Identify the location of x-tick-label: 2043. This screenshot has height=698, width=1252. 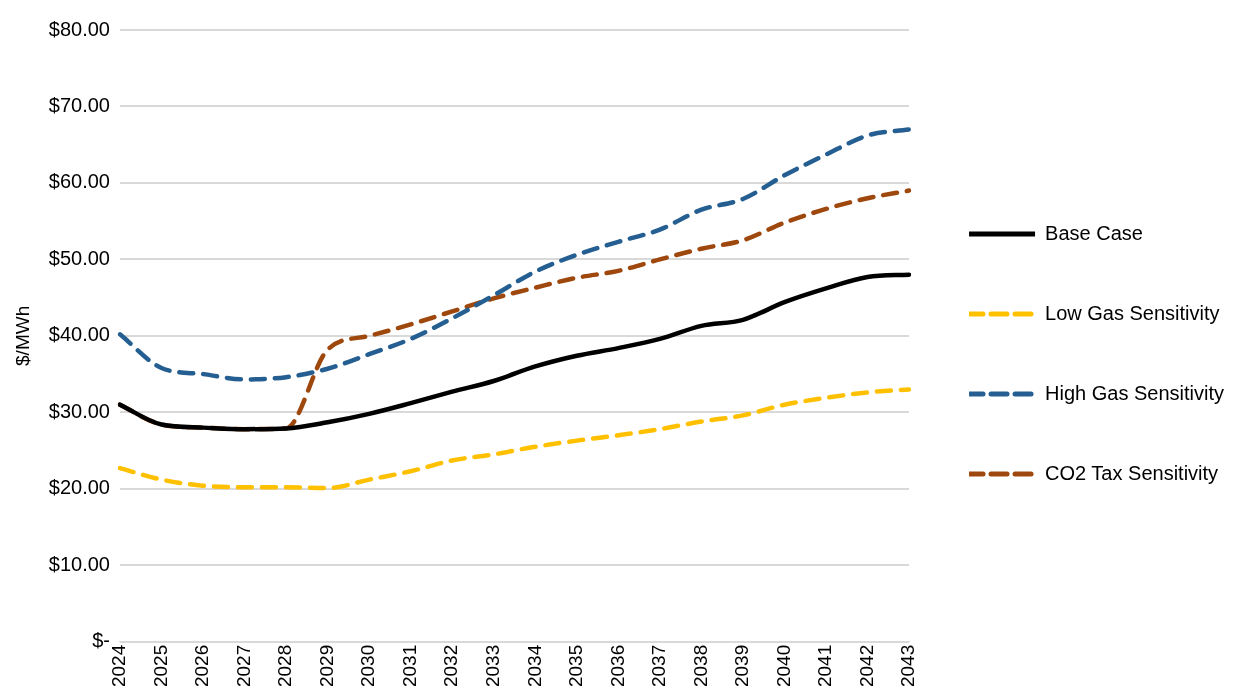
(908, 666).